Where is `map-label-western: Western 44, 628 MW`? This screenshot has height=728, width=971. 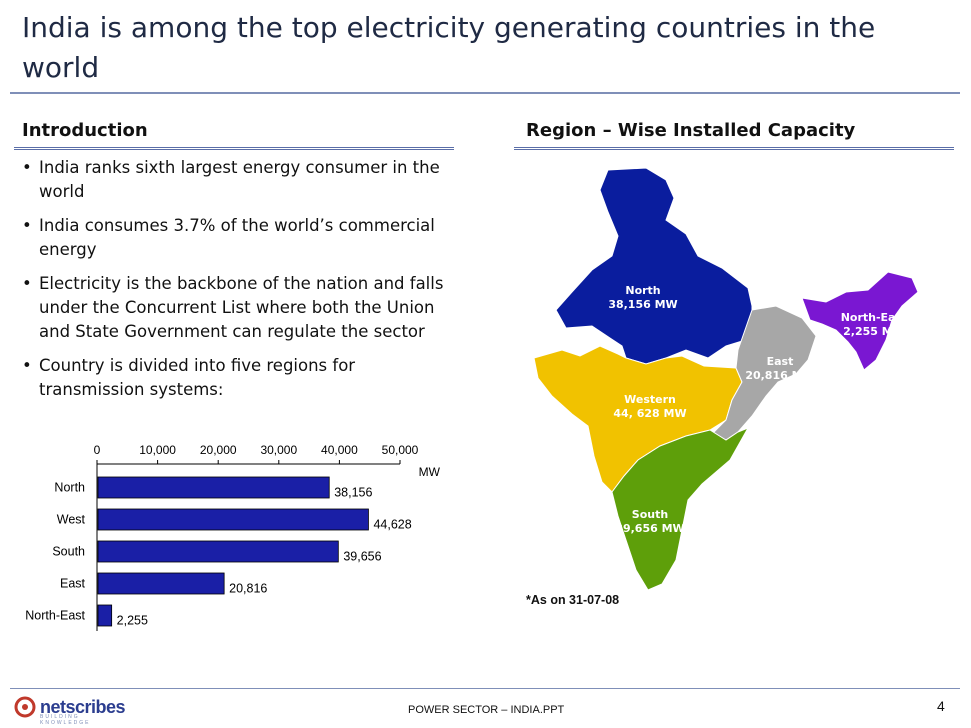
map-label-western: Western 44, 628 MW is located at coordinates (650, 406).